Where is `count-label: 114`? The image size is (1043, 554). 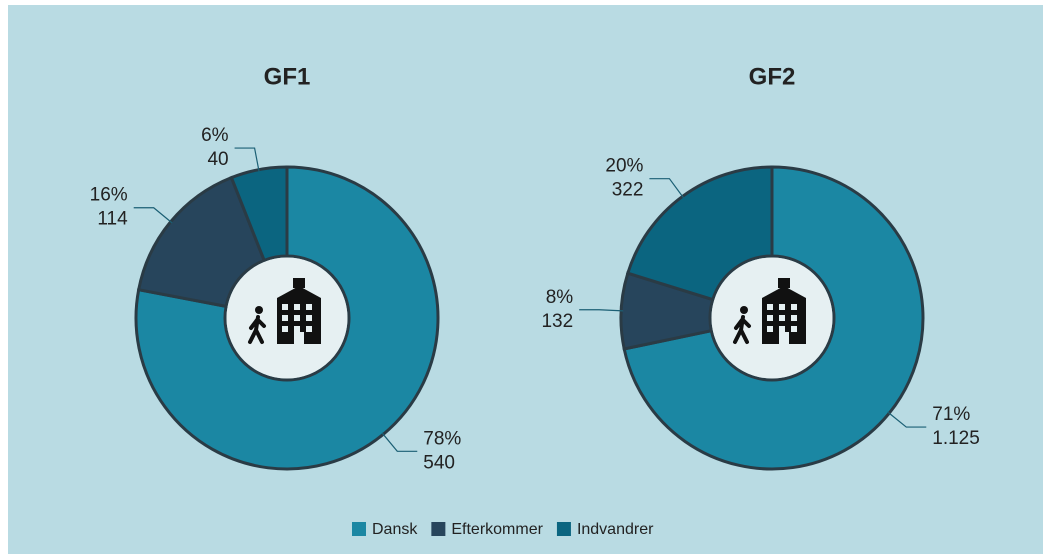 count-label: 114 is located at coordinates (112, 219).